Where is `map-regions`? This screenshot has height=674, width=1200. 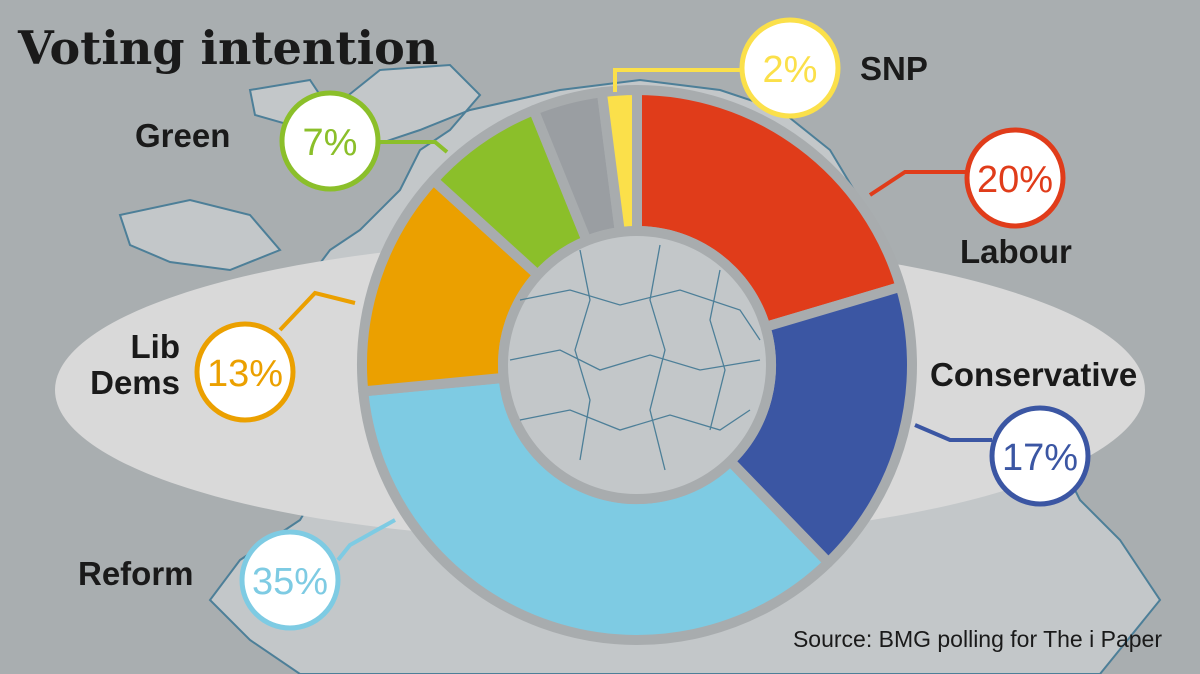 map-regions is located at coordinates (635, 357).